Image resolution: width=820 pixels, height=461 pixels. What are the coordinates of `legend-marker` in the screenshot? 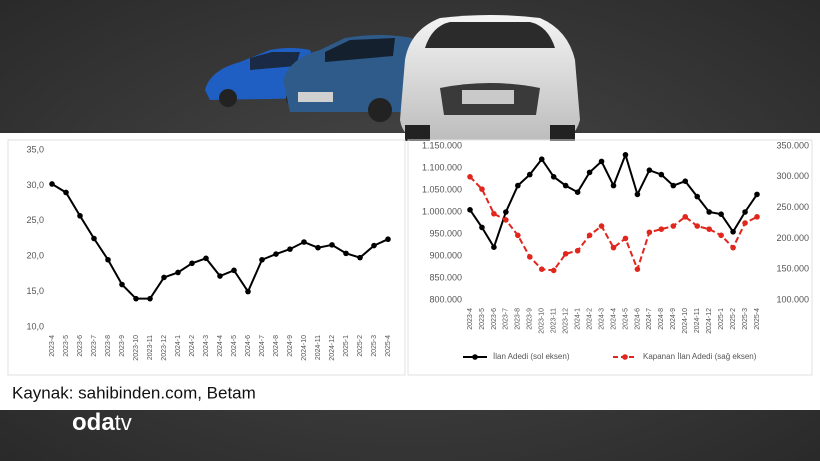 It's located at (475, 357).